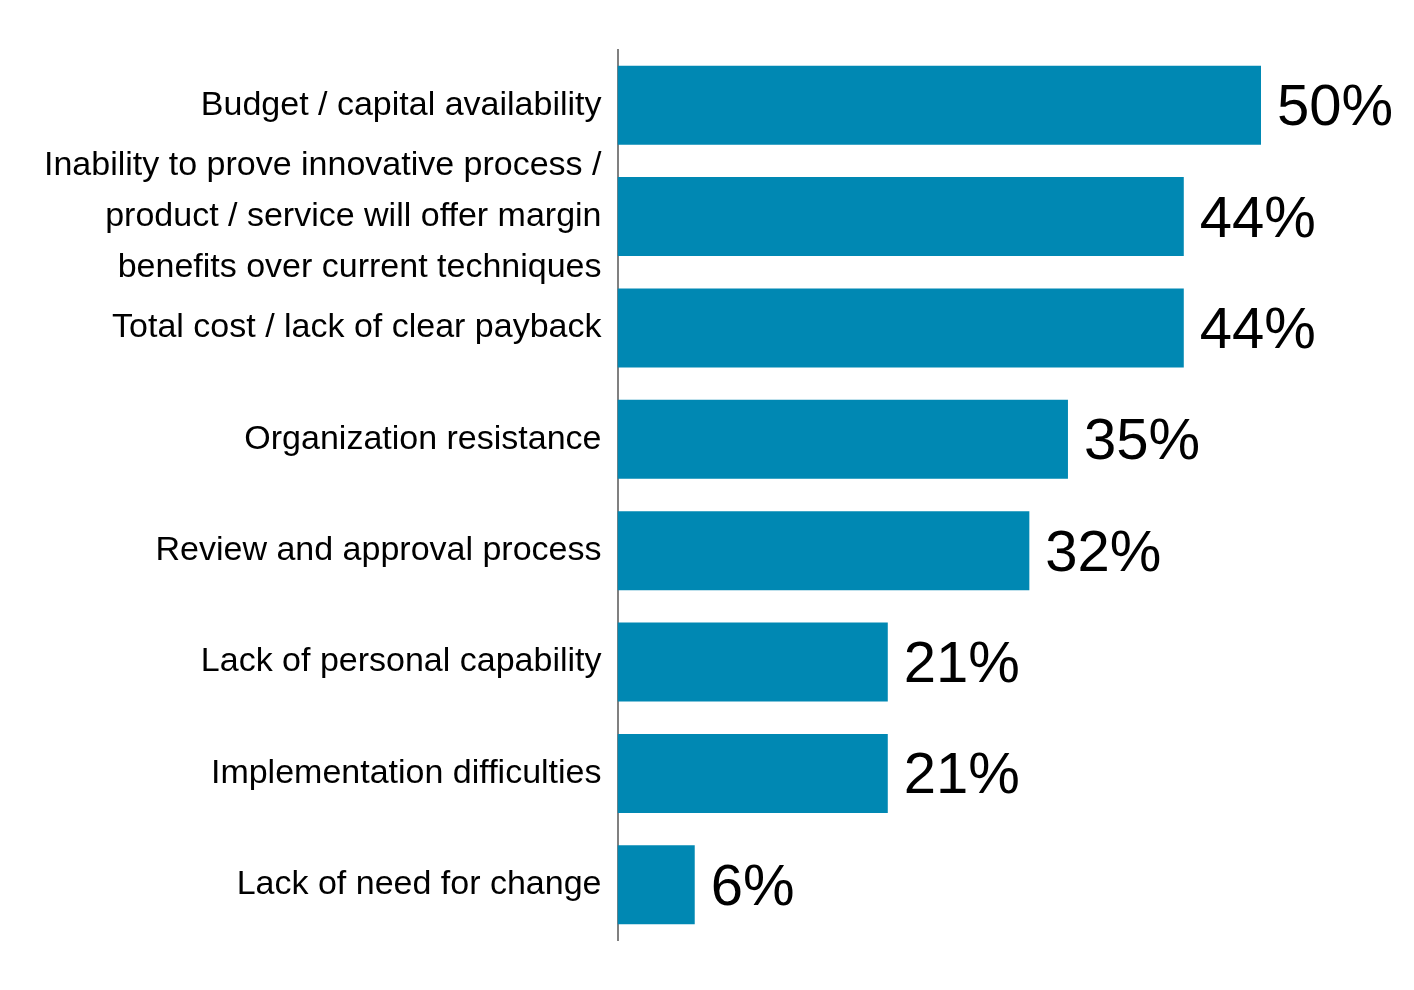 Image resolution: width=1414 pixels, height=990 pixels. Describe the element at coordinates (401, 659) in the screenshot. I see `y-tick-label: Lack of personal capability` at that location.